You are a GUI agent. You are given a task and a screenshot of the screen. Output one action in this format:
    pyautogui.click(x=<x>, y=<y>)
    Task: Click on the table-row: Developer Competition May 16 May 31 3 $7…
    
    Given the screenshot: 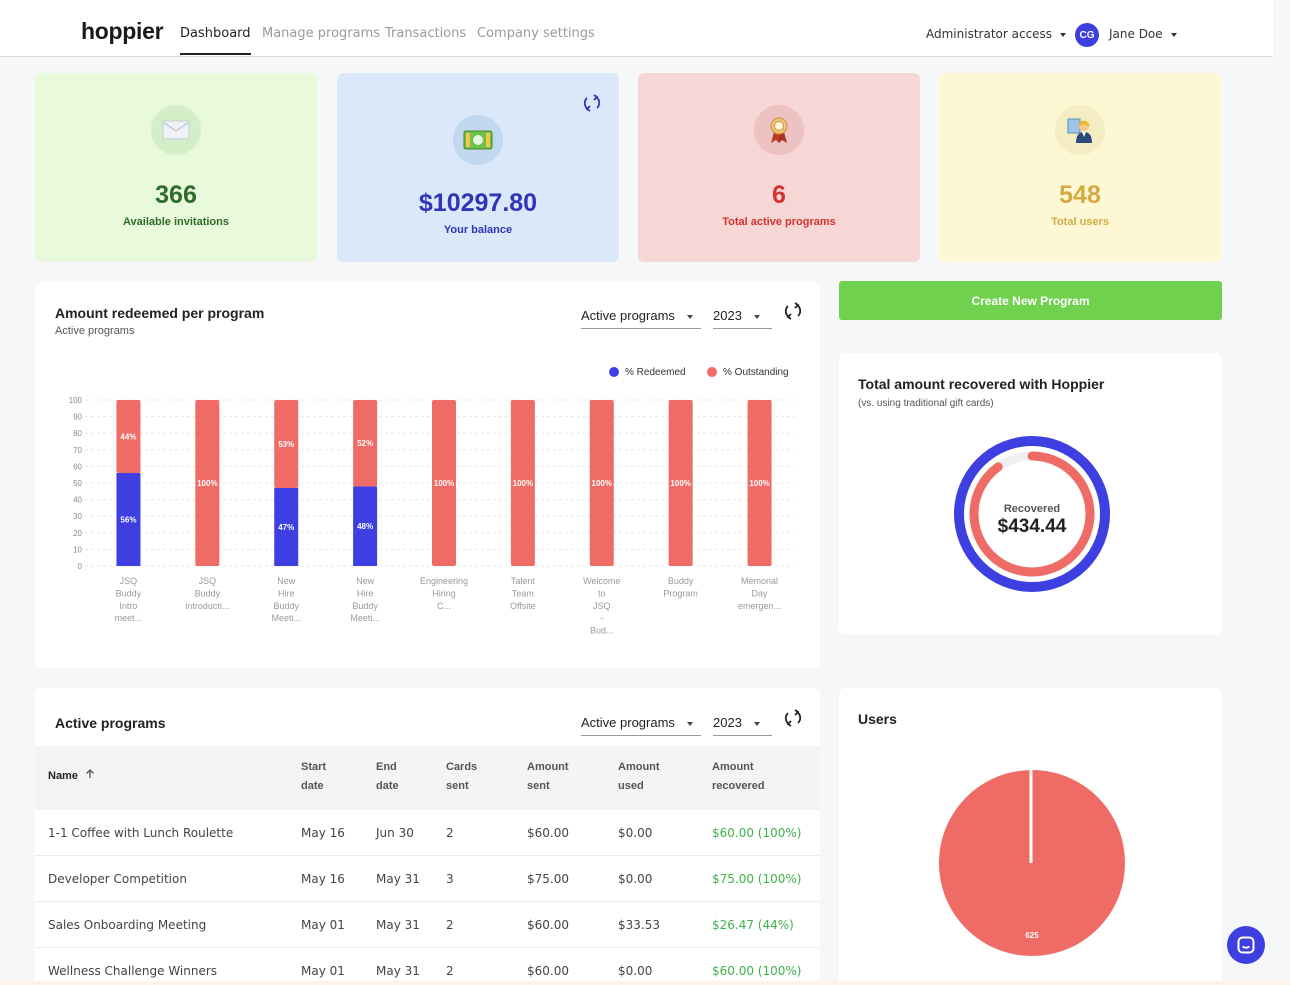 What is the action you would take?
    pyautogui.click(x=427, y=879)
    